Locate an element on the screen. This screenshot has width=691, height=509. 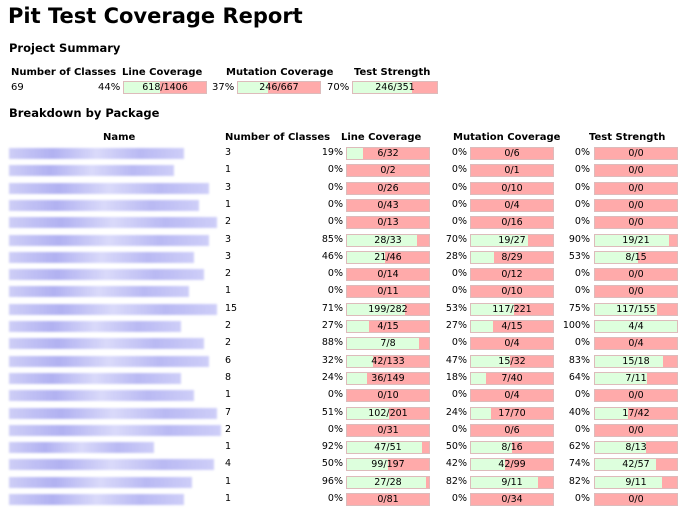
table-row: 2 0% 0/31 0% 0/6 0% 0/0 is located at coordinates (345, 431).